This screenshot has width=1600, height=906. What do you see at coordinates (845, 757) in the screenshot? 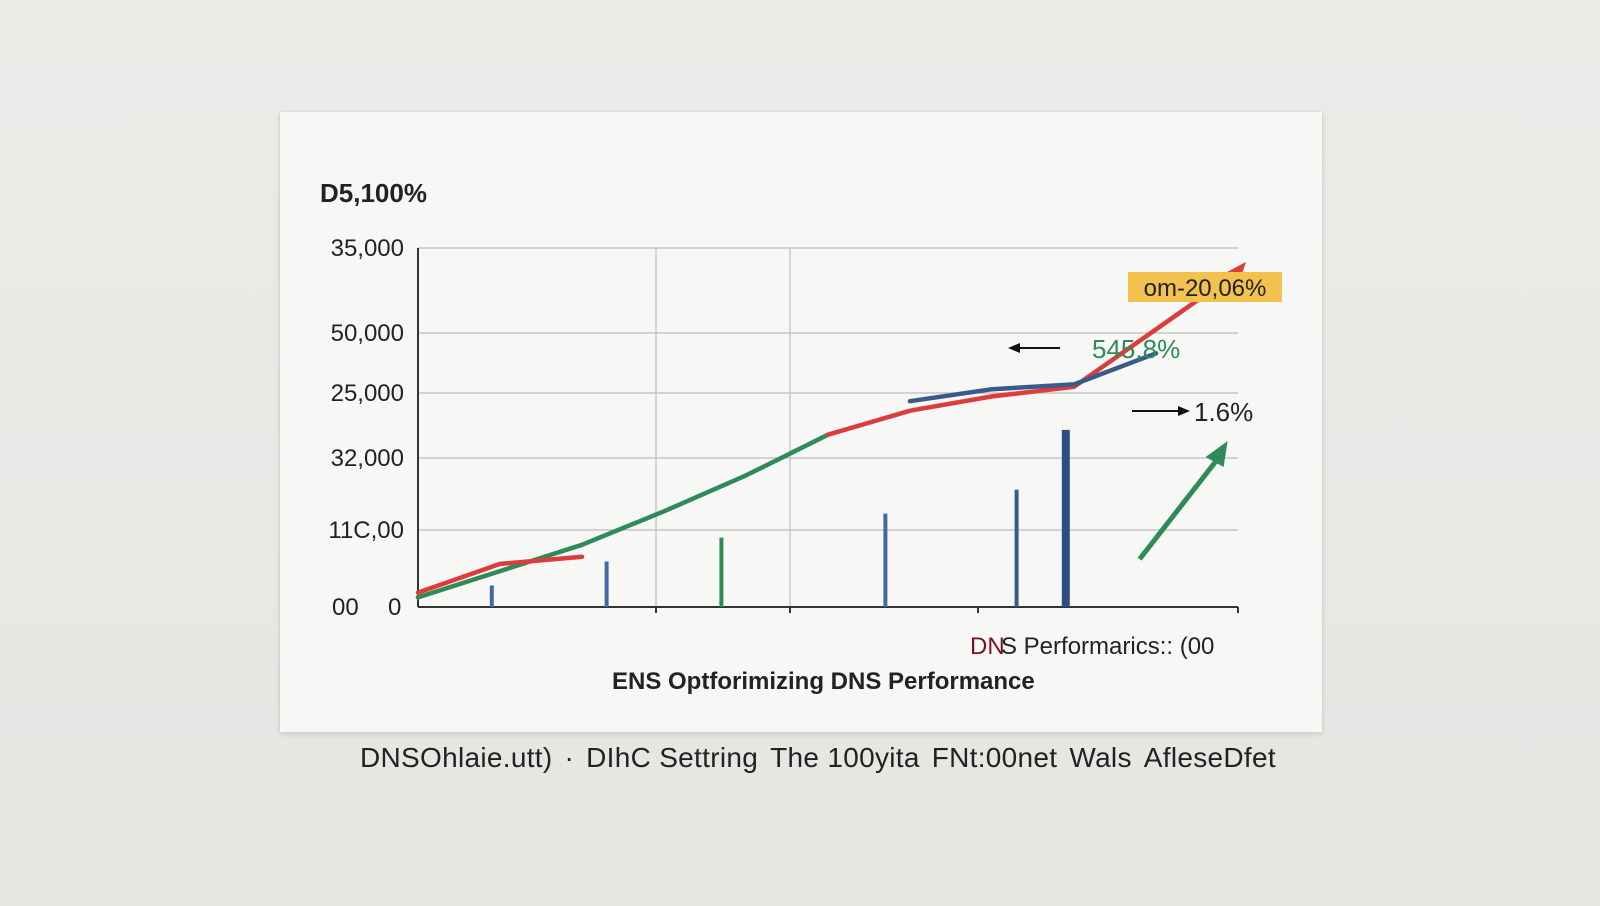
I see `caption-item: The 100yita` at bounding box center [845, 757].